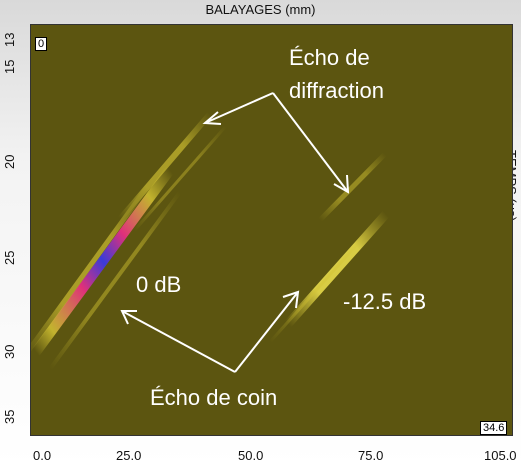 This screenshot has width=521, height=466. What do you see at coordinates (9, 352) in the screenshot?
I see `y-tick-30: 30` at bounding box center [9, 352].